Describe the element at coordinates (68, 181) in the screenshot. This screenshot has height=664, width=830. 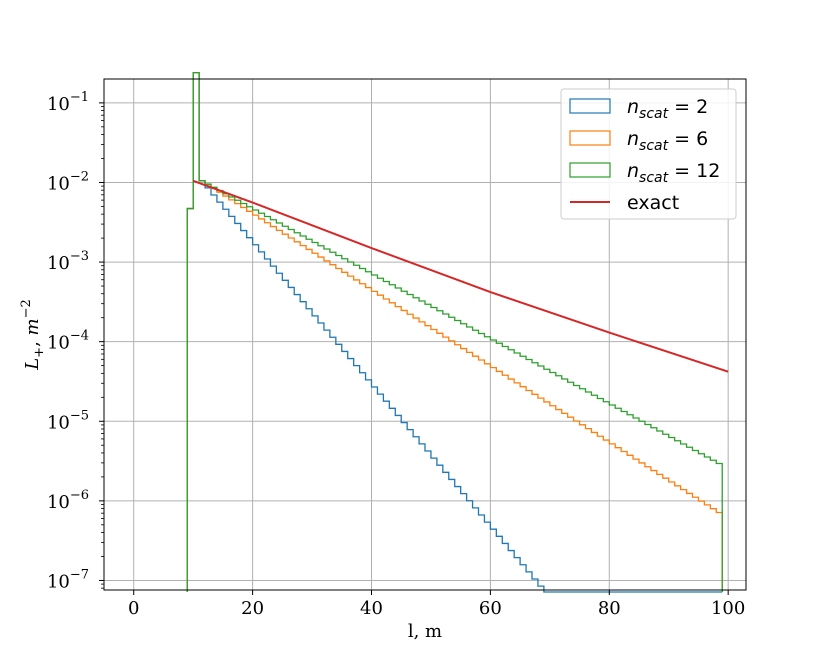
I see `y-tick-label: 10⁻²` at that location.